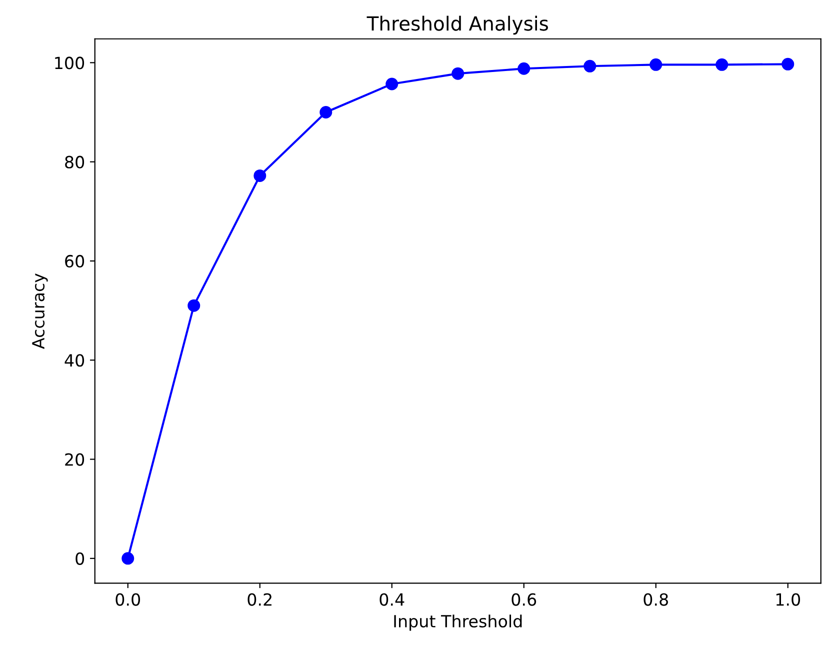 Image resolution: width=825 pixels, height=648 pixels. Describe the element at coordinates (80, 558) in the screenshot. I see `y-tick-label: 0` at that location.